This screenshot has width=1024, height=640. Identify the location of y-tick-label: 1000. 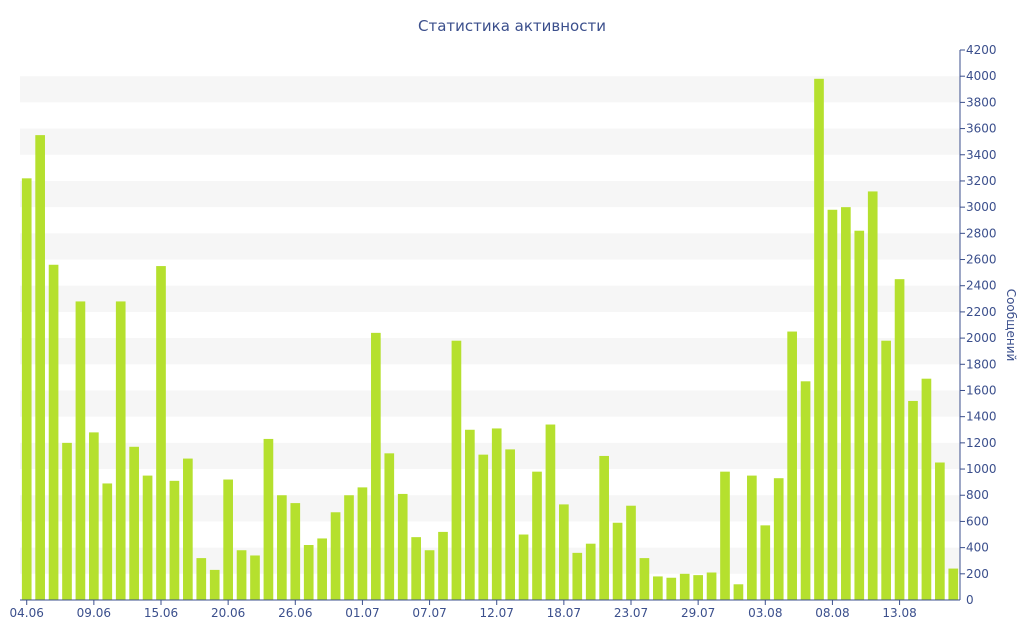
(981, 469).